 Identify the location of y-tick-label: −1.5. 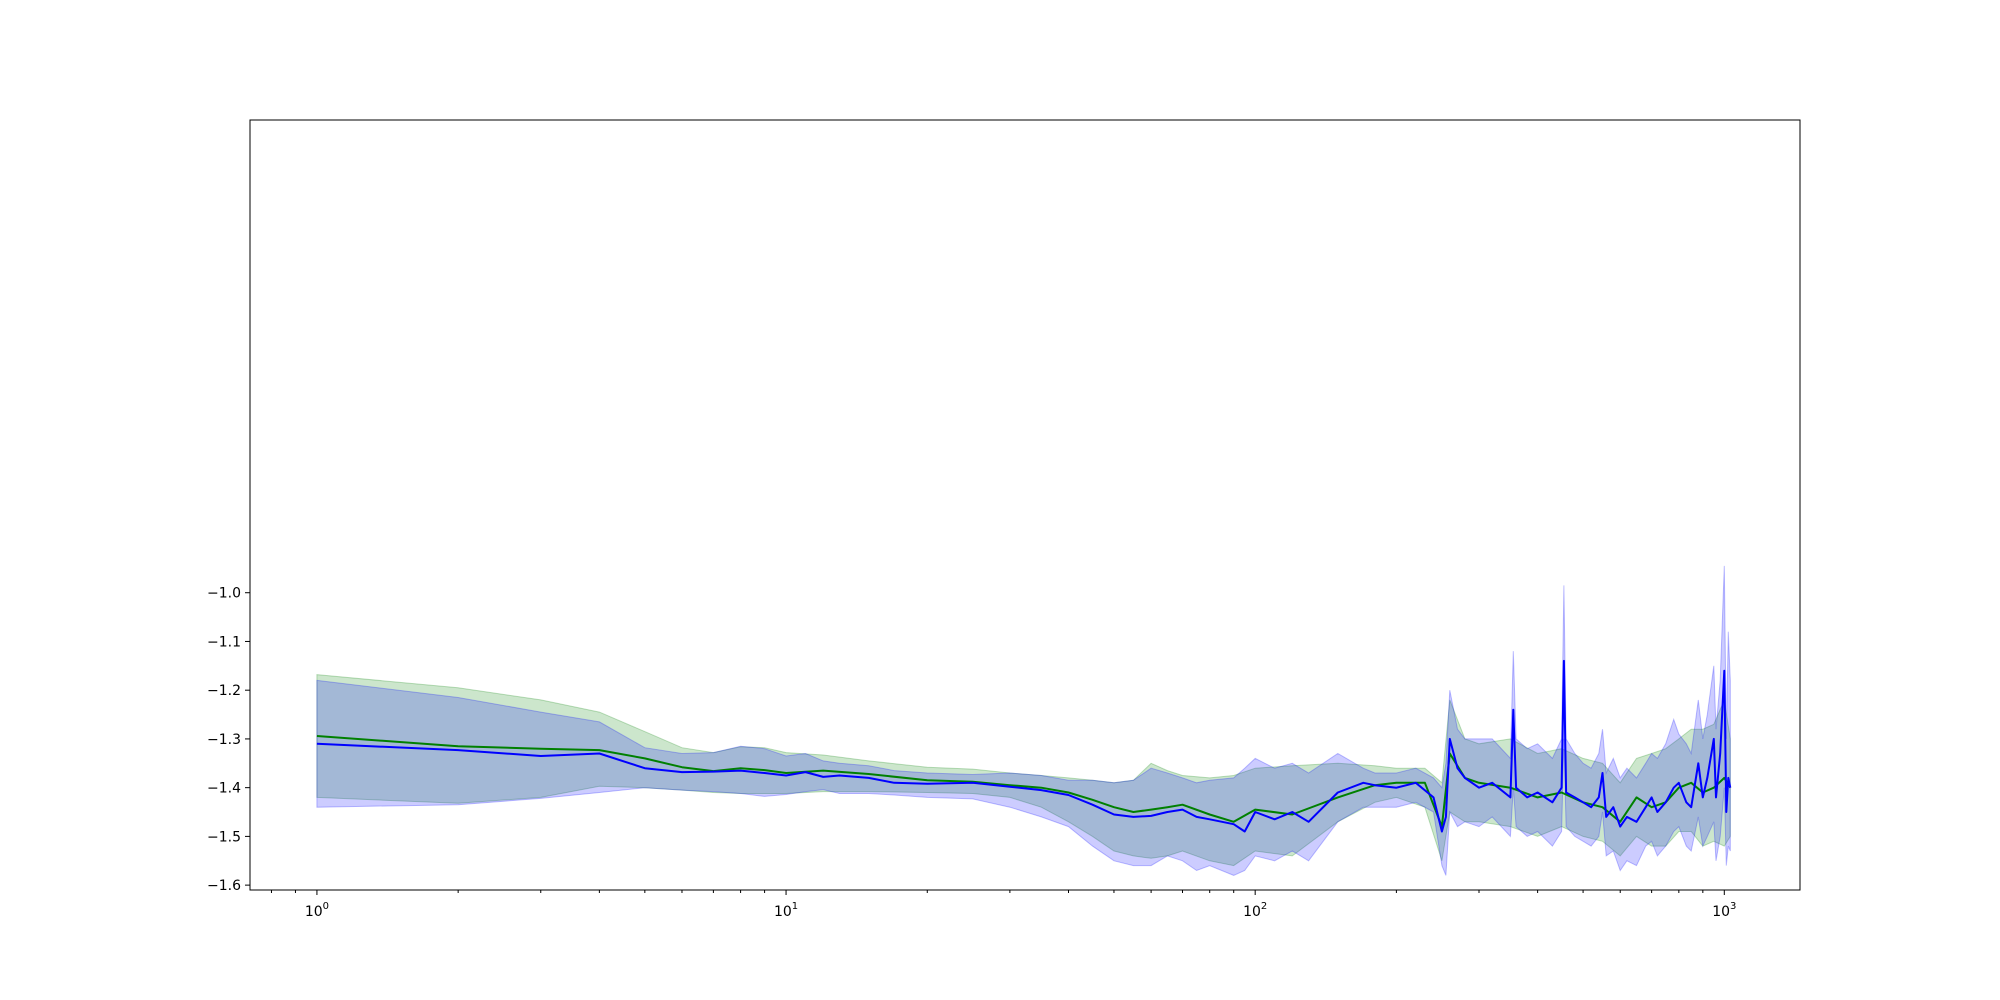
(224, 837).